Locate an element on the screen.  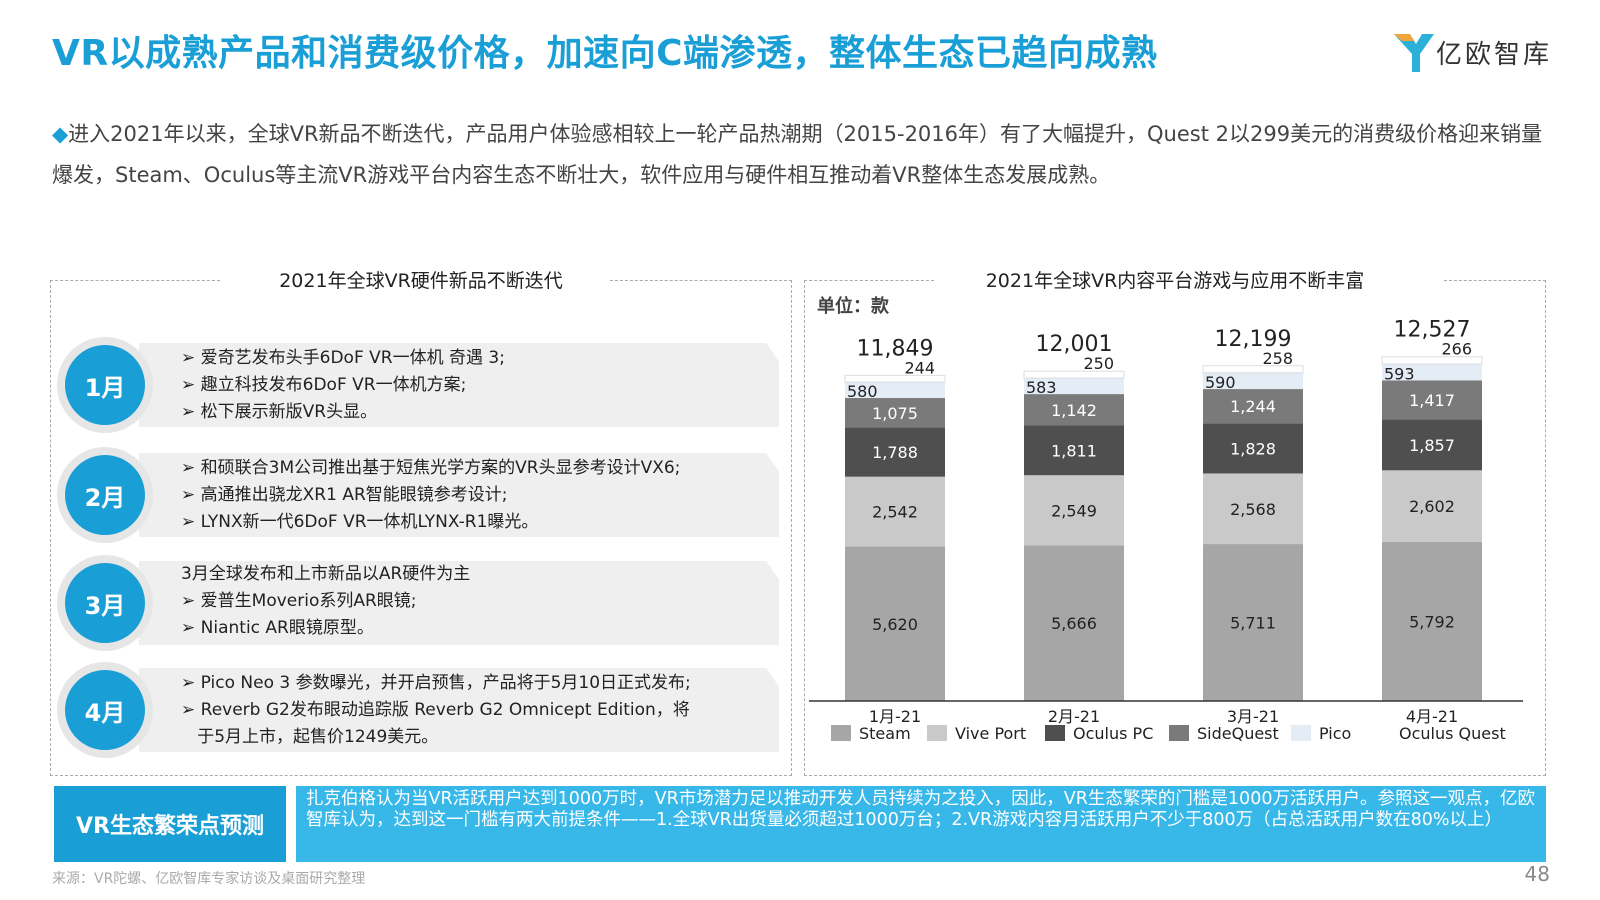
month-label: 3月 is located at coordinates (105, 603).